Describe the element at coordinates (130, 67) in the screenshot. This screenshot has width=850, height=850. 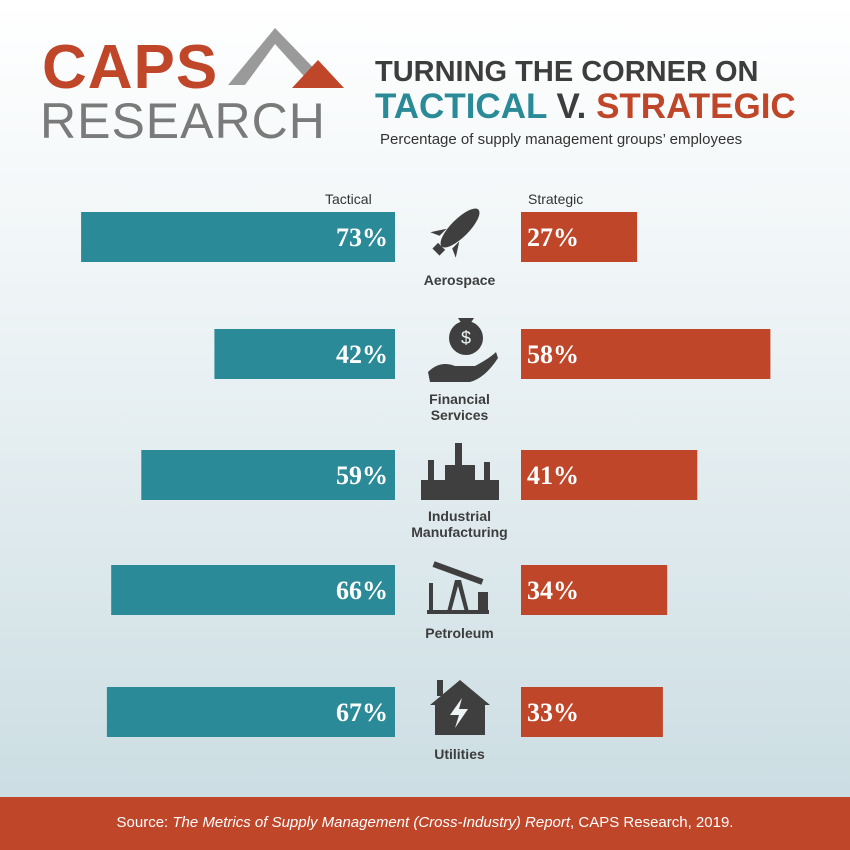
I see `logo-top: CAPS` at that location.